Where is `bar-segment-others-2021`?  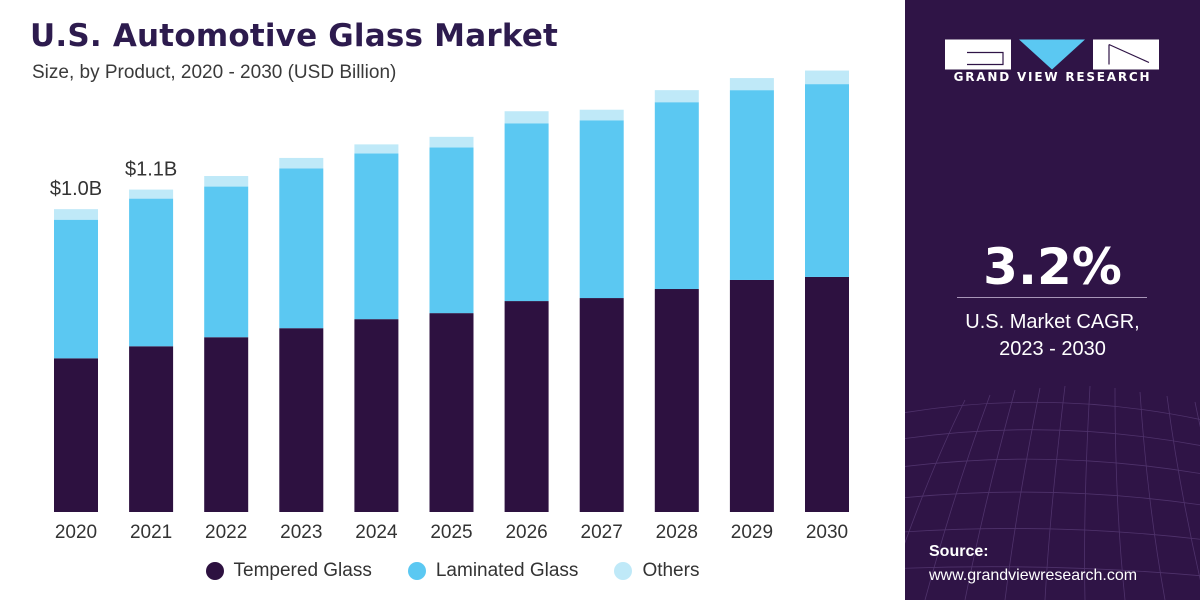 bar-segment-others-2021 is located at coordinates (151, 194).